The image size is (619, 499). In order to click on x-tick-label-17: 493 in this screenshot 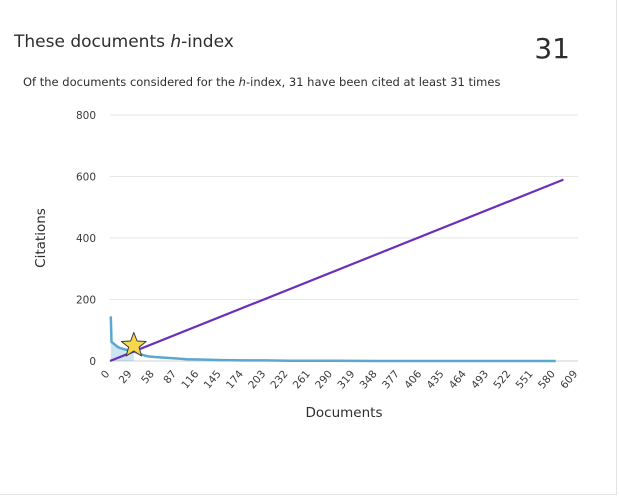, I will do `click(480, 379)`.